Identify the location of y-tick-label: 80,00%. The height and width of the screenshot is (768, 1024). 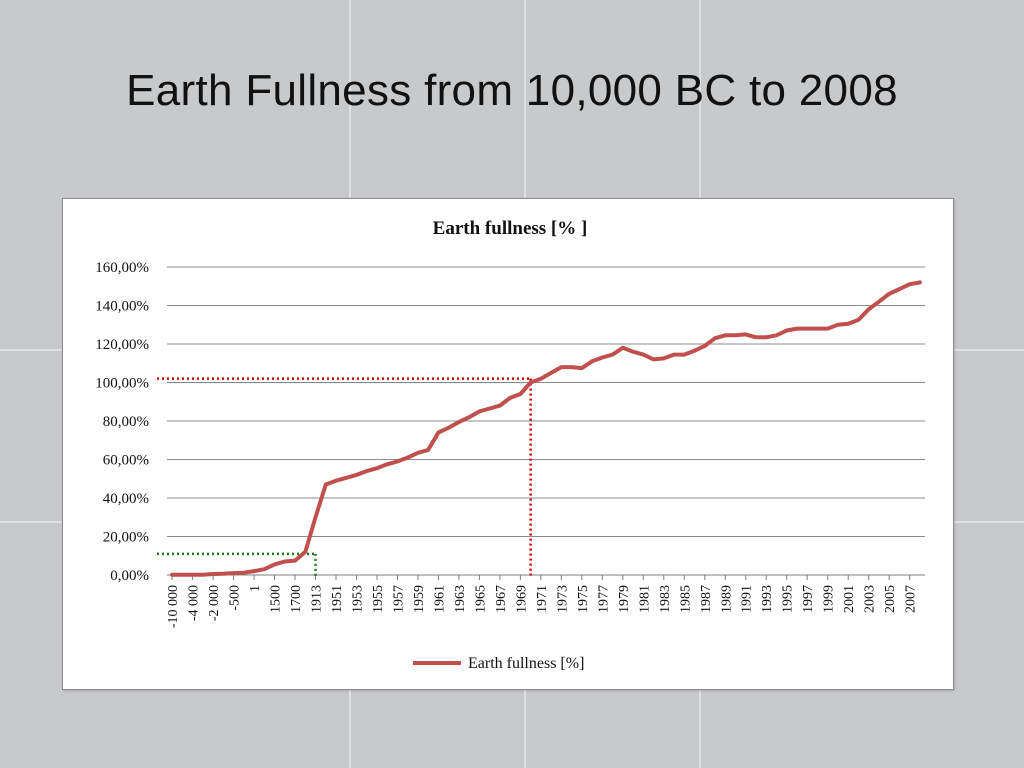
(126, 422).